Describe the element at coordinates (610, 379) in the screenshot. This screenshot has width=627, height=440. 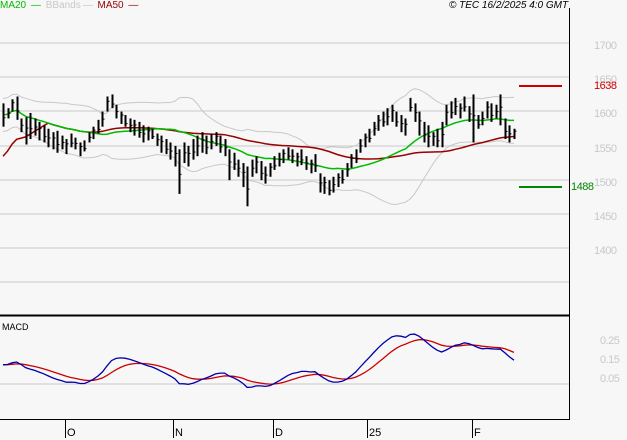
I see `macd-tick-005: 0.05` at that location.